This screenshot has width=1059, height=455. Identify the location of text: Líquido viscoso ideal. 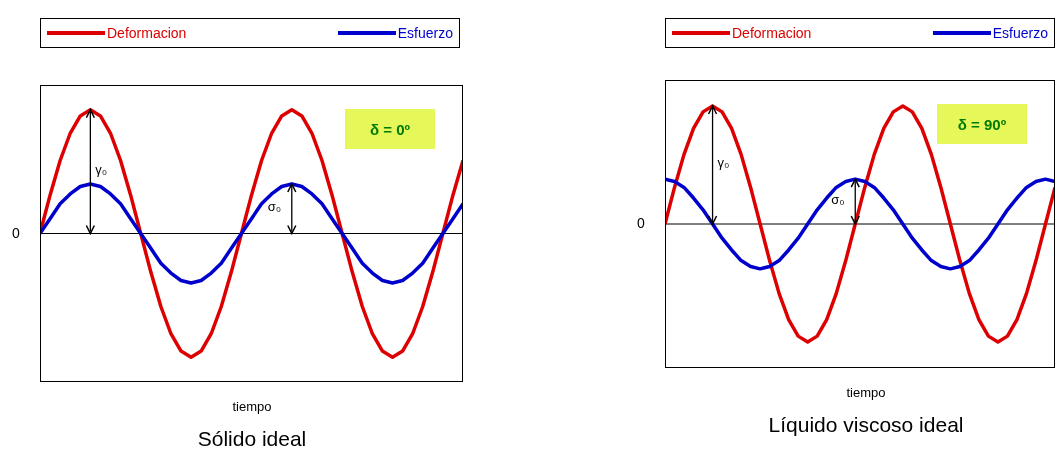
(866, 425).